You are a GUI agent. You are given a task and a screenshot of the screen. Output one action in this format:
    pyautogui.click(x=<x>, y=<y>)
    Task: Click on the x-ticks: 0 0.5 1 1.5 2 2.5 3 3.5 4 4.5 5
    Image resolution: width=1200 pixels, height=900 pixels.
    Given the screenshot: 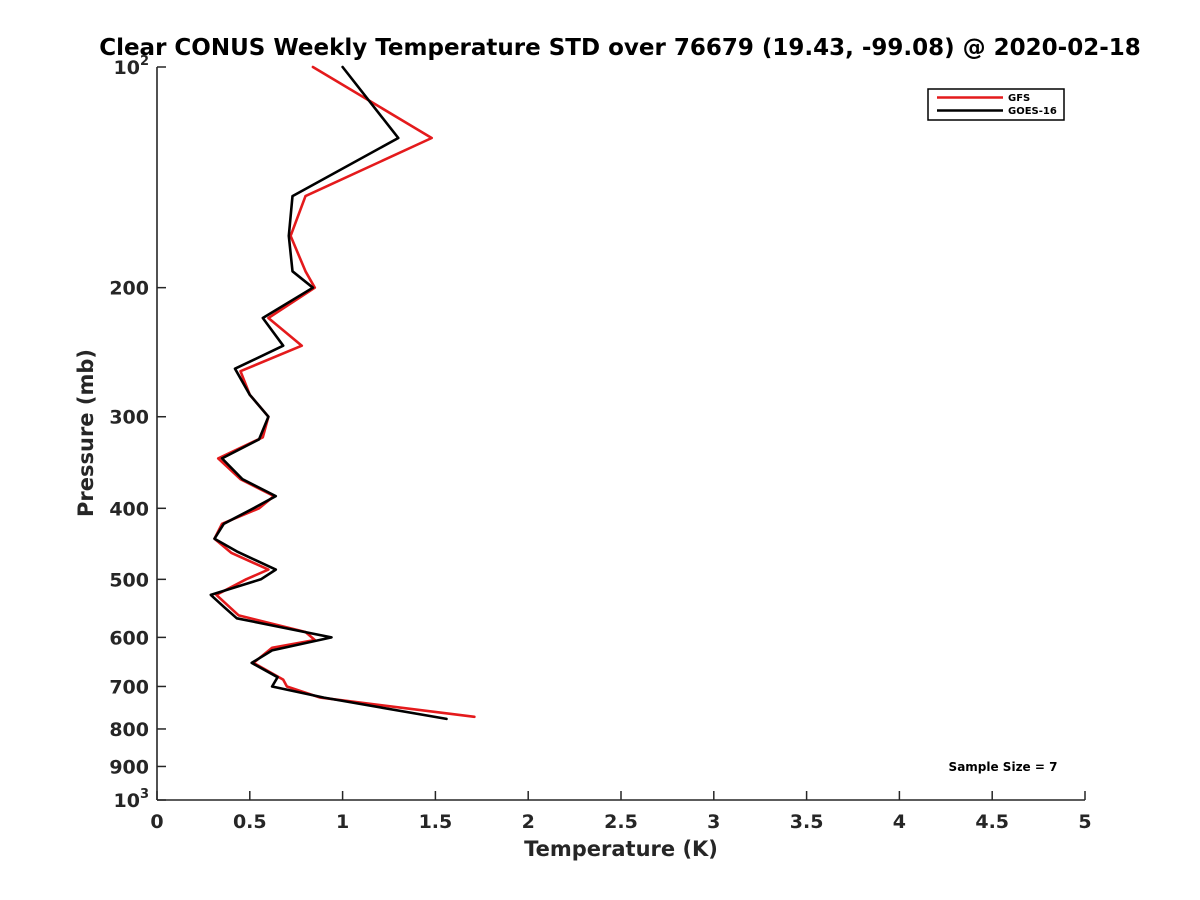 What is the action you would take?
    pyautogui.click(x=621, y=812)
    